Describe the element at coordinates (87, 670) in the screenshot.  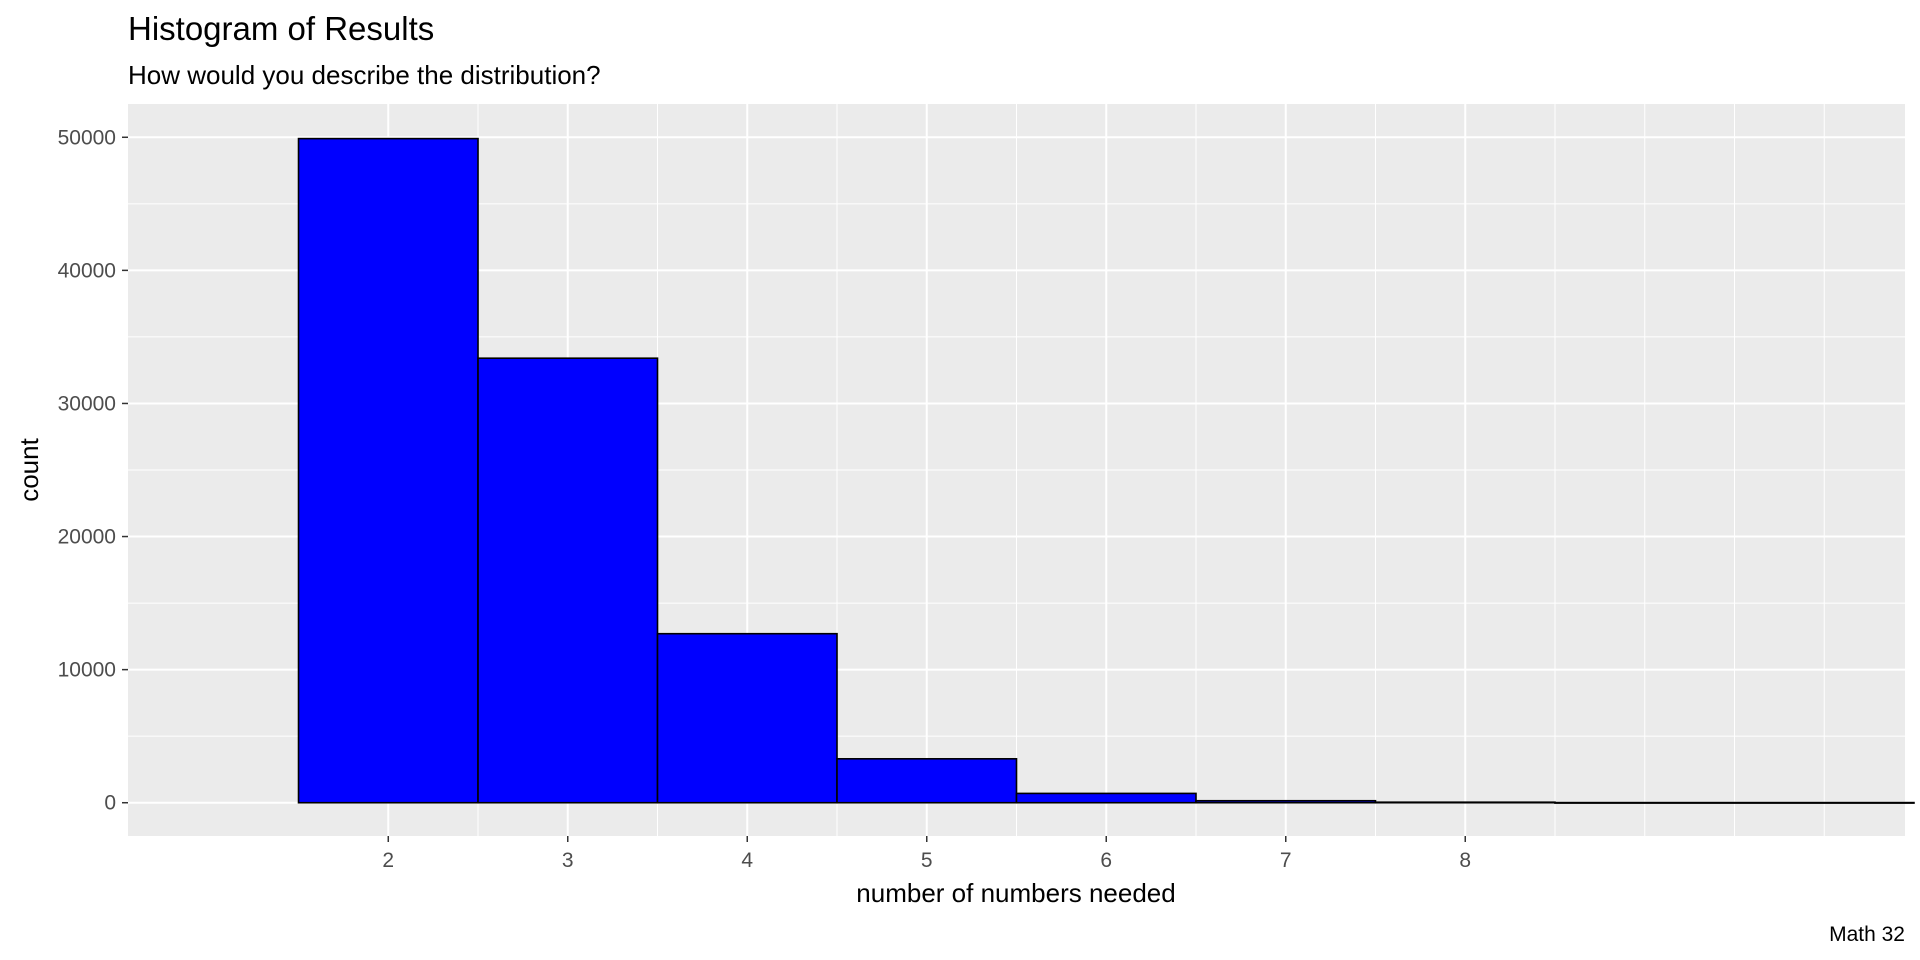
I see `y-tick-label: 10000` at that location.